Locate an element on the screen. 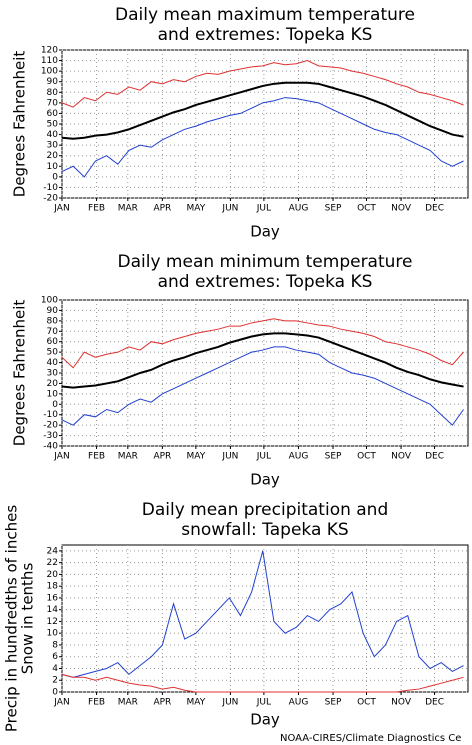 Image resolution: width=472 pixels, height=745 pixels. chart-title: snowfall: Tapeka KS is located at coordinates (264, 530).